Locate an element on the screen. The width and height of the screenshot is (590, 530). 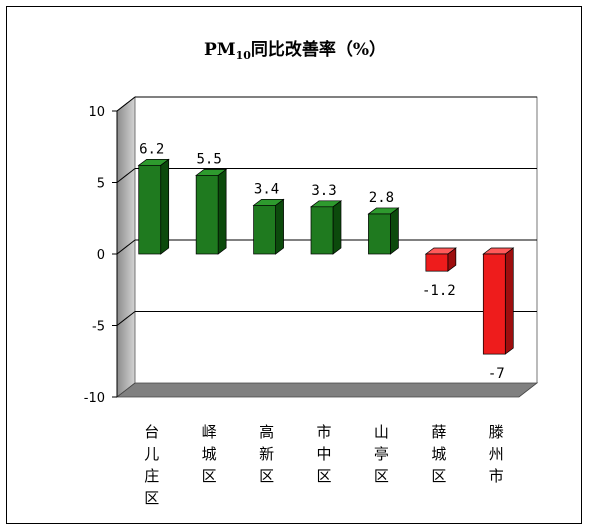
chart-title: PM10同比改善率（%） is located at coordinates (295, 50).